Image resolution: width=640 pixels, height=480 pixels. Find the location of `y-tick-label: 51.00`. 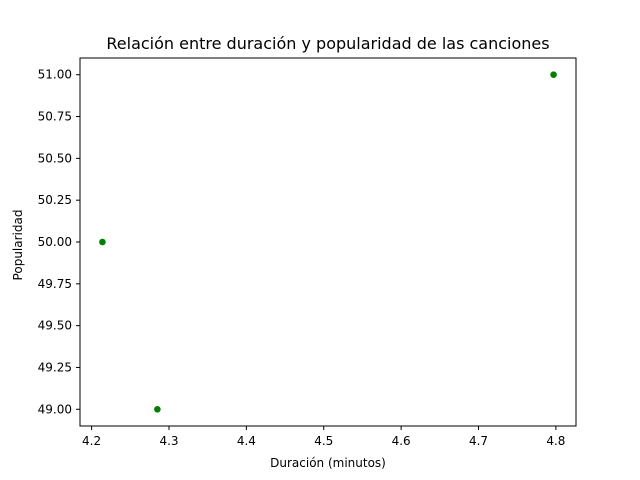

y-tick-label: 51.00 is located at coordinates (55, 75).